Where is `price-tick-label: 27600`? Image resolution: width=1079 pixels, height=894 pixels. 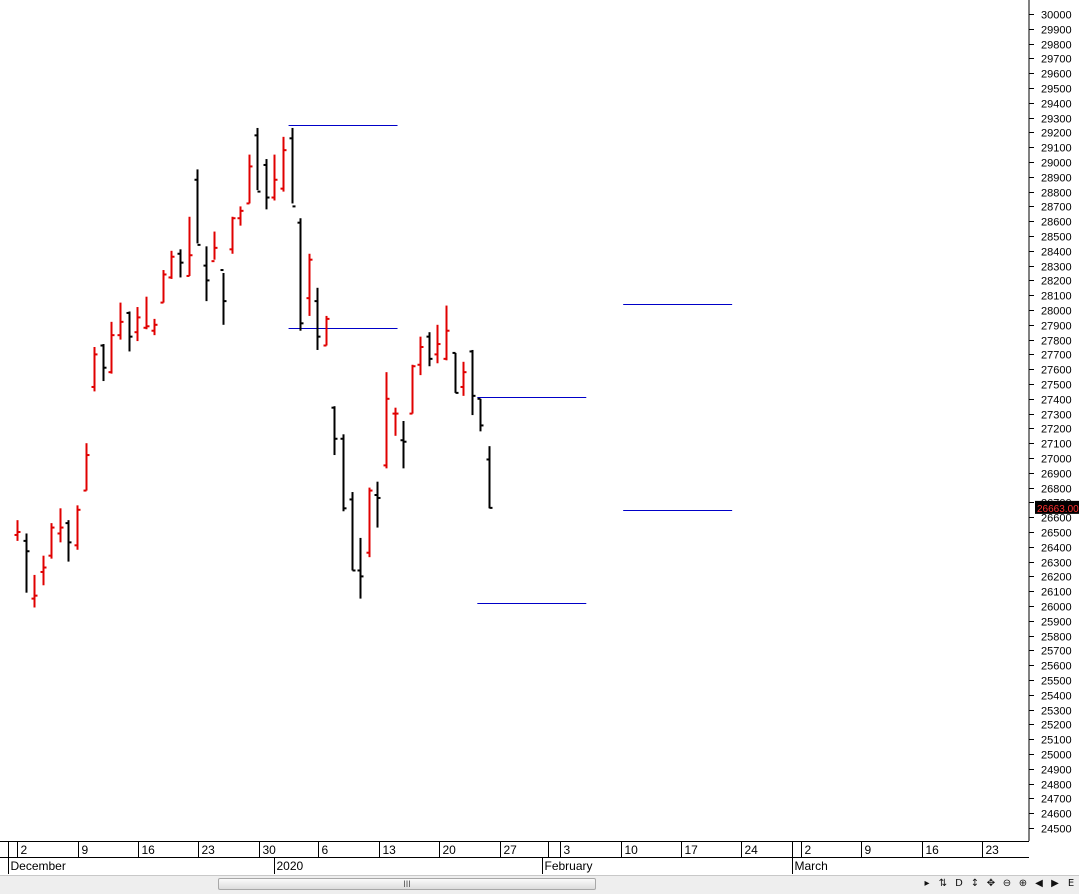
price-tick-label: 27600 is located at coordinates (1056, 371).